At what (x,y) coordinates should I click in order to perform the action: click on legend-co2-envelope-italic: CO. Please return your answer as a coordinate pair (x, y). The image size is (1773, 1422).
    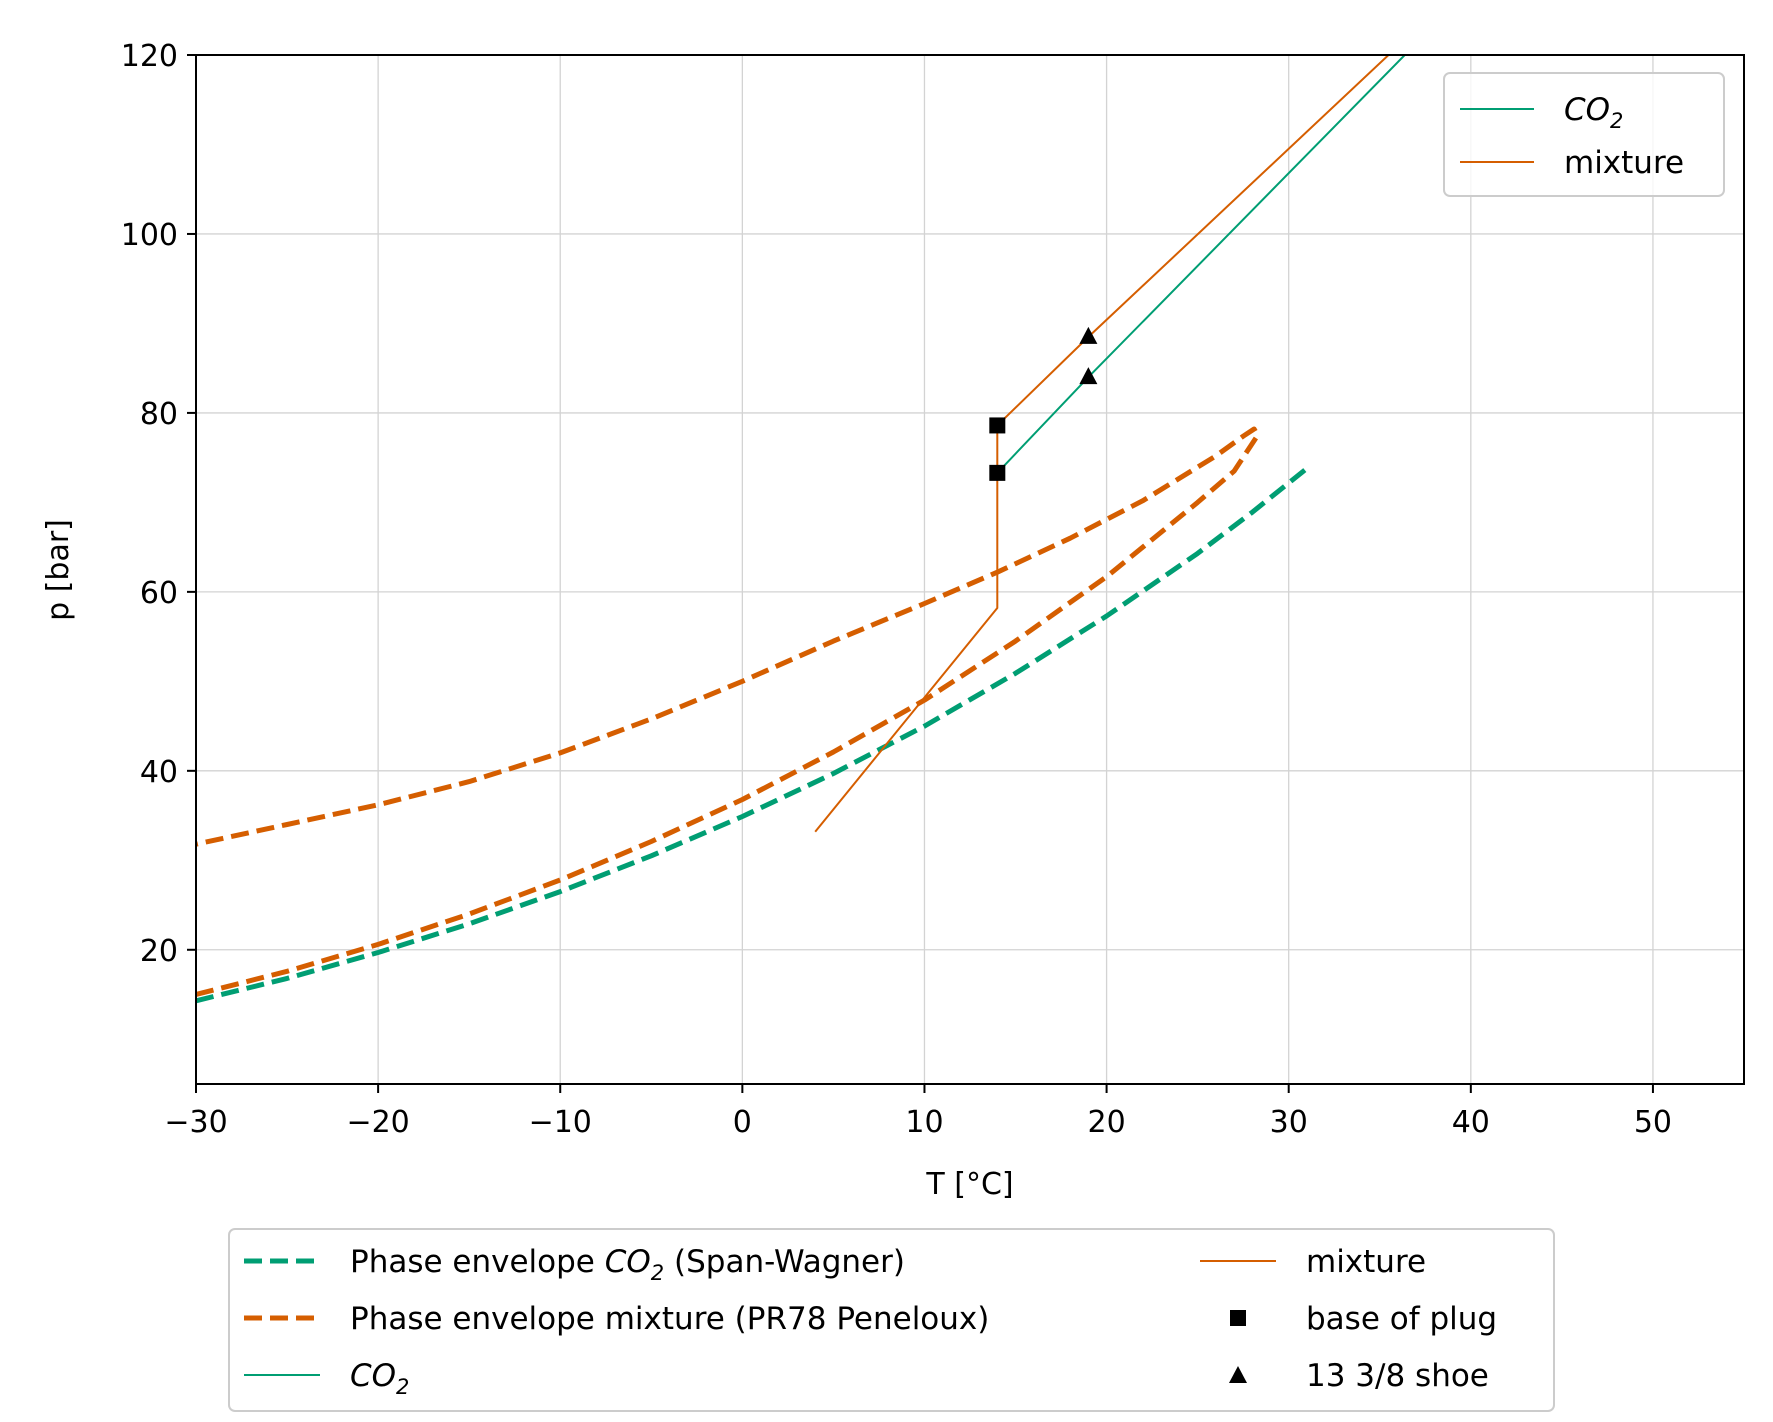
    Looking at the image, I should click on (628, 1262).